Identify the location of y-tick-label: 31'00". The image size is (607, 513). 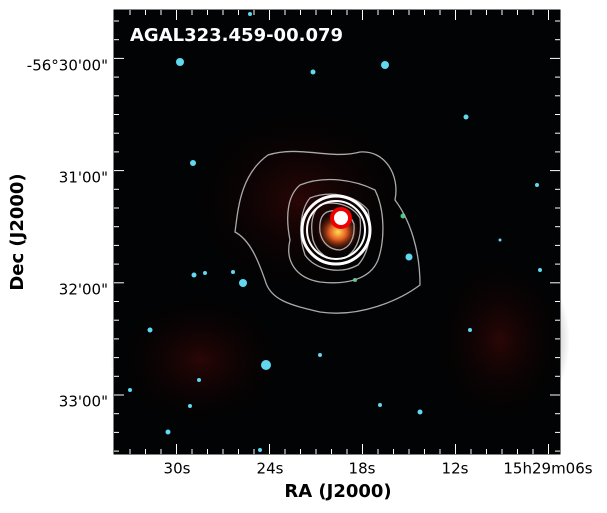
(83, 178).